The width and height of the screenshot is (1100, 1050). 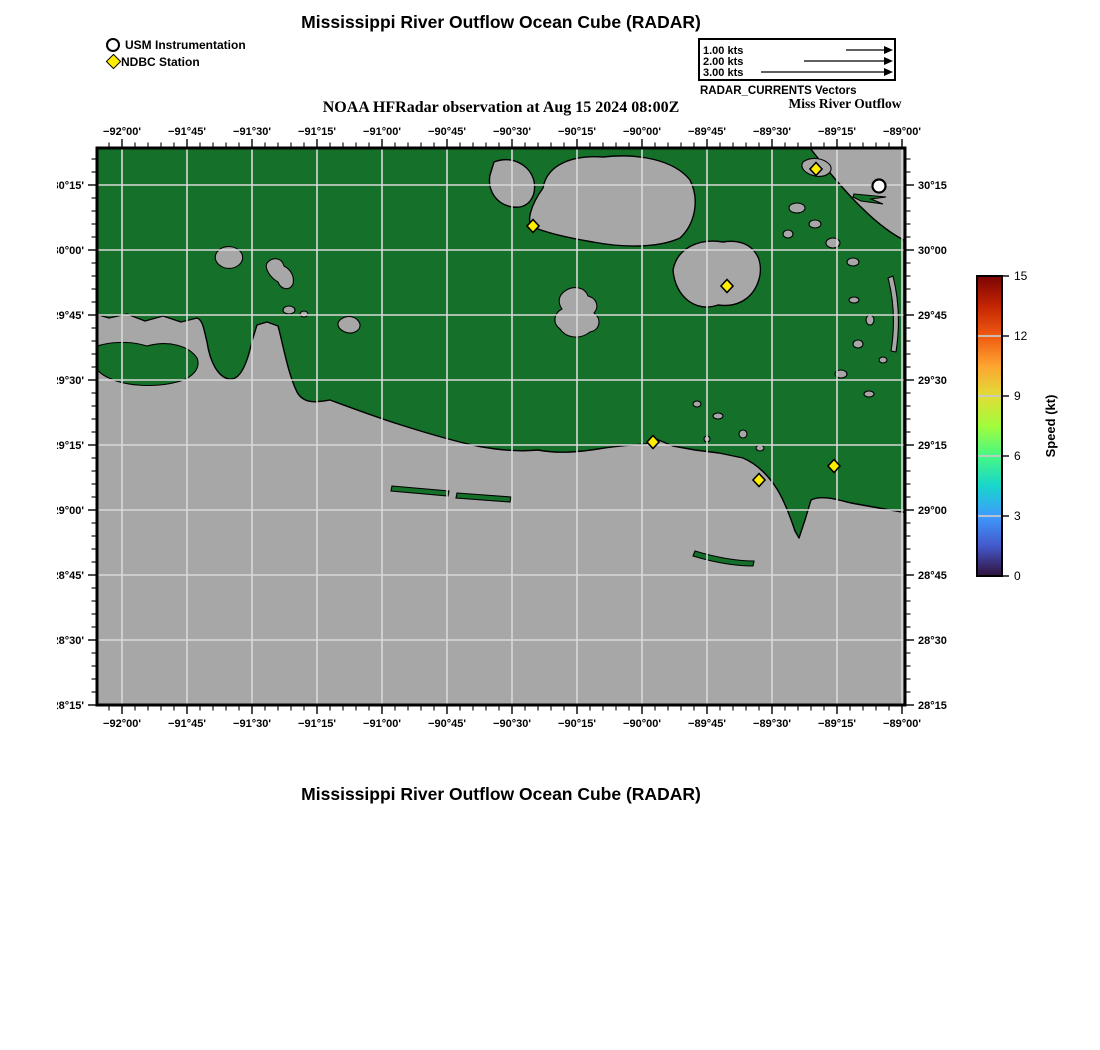 I want to click on vector-scale-caption: RADAR_CURRENTS Vectors, so click(x=778, y=91).